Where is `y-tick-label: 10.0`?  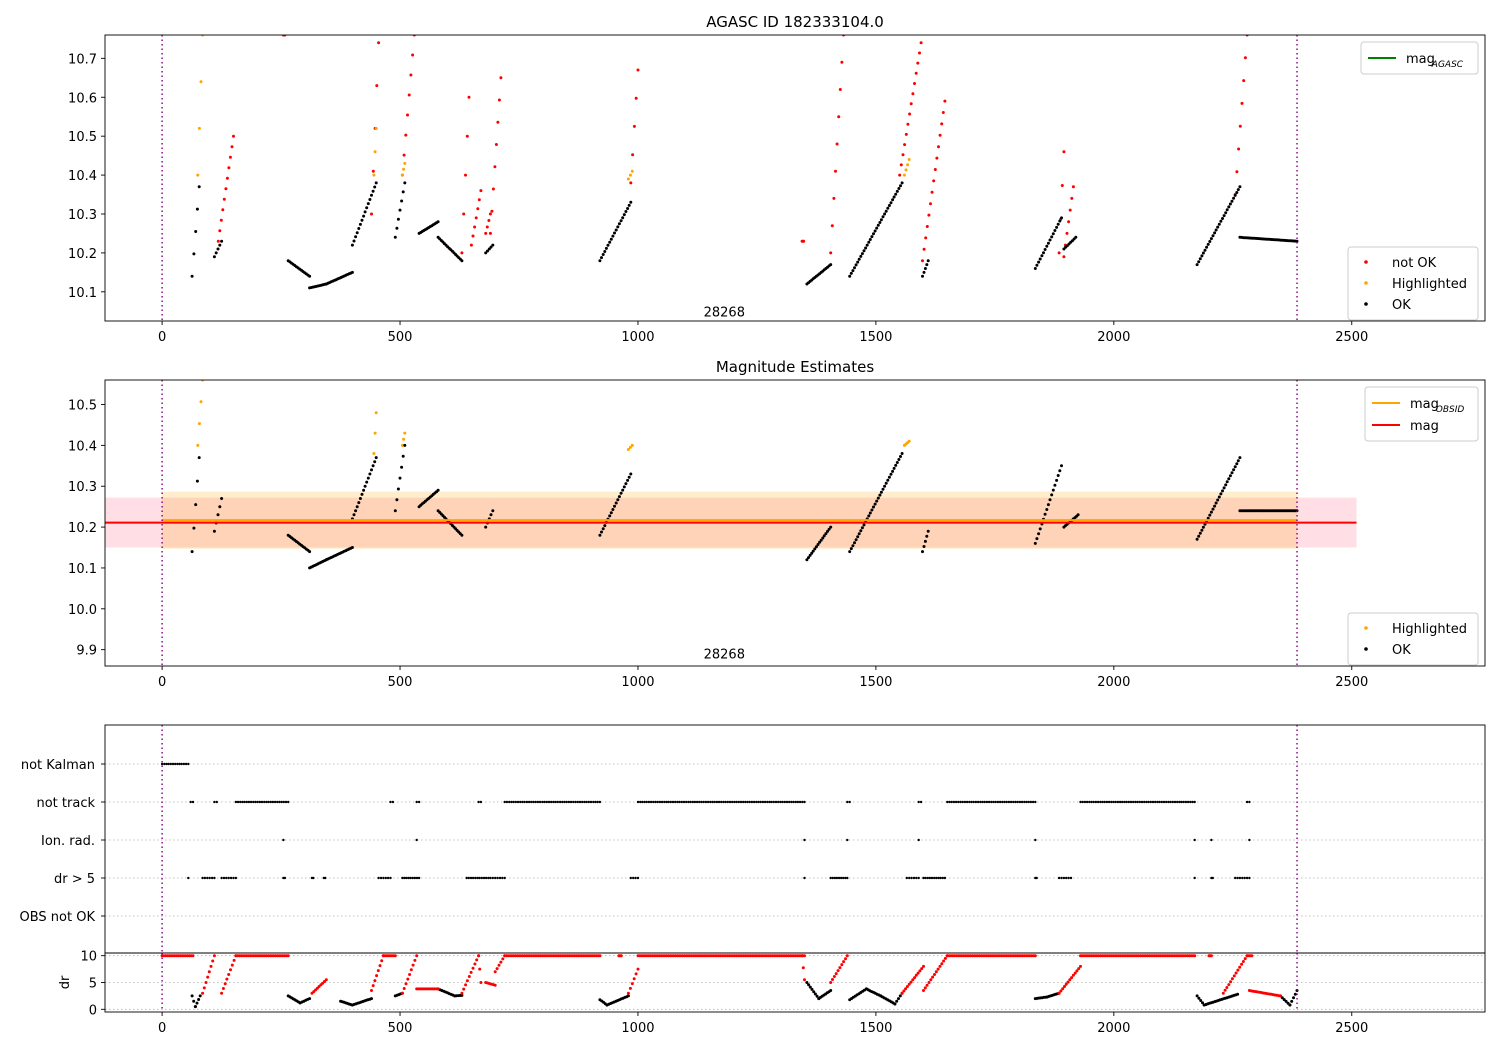 y-tick-label: 10.0 is located at coordinates (82, 610).